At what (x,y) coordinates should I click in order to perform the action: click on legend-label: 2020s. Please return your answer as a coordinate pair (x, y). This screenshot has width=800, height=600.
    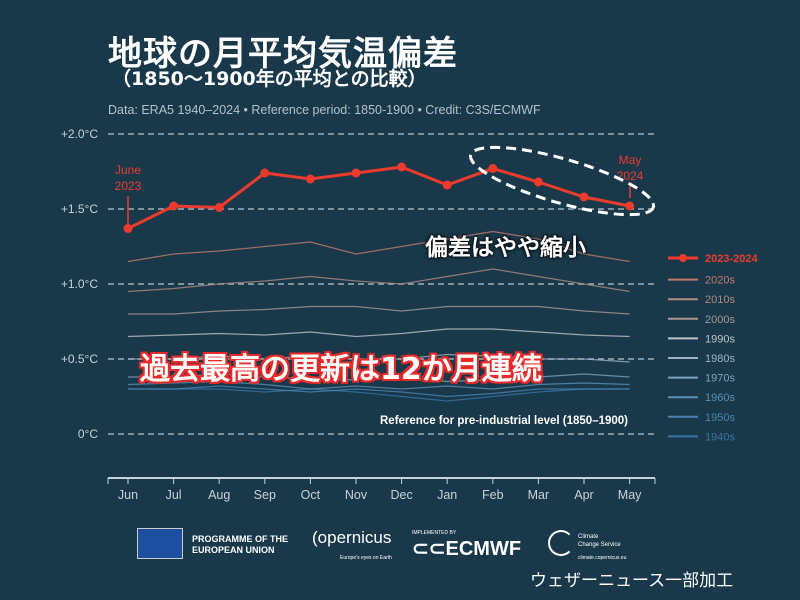
    Looking at the image, I should click on (720, 281).